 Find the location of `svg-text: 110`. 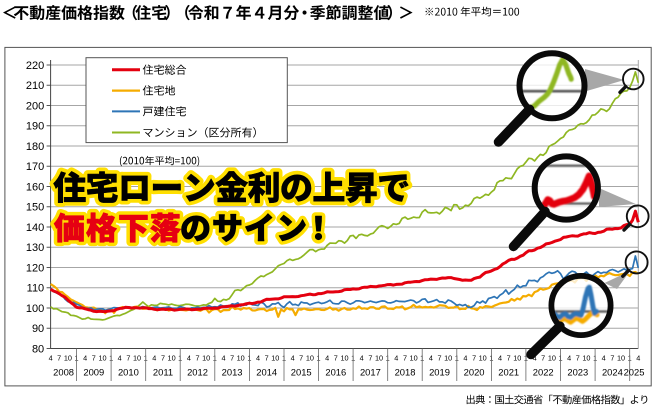

svg-text: 110 is located at coordinates (36, 289).